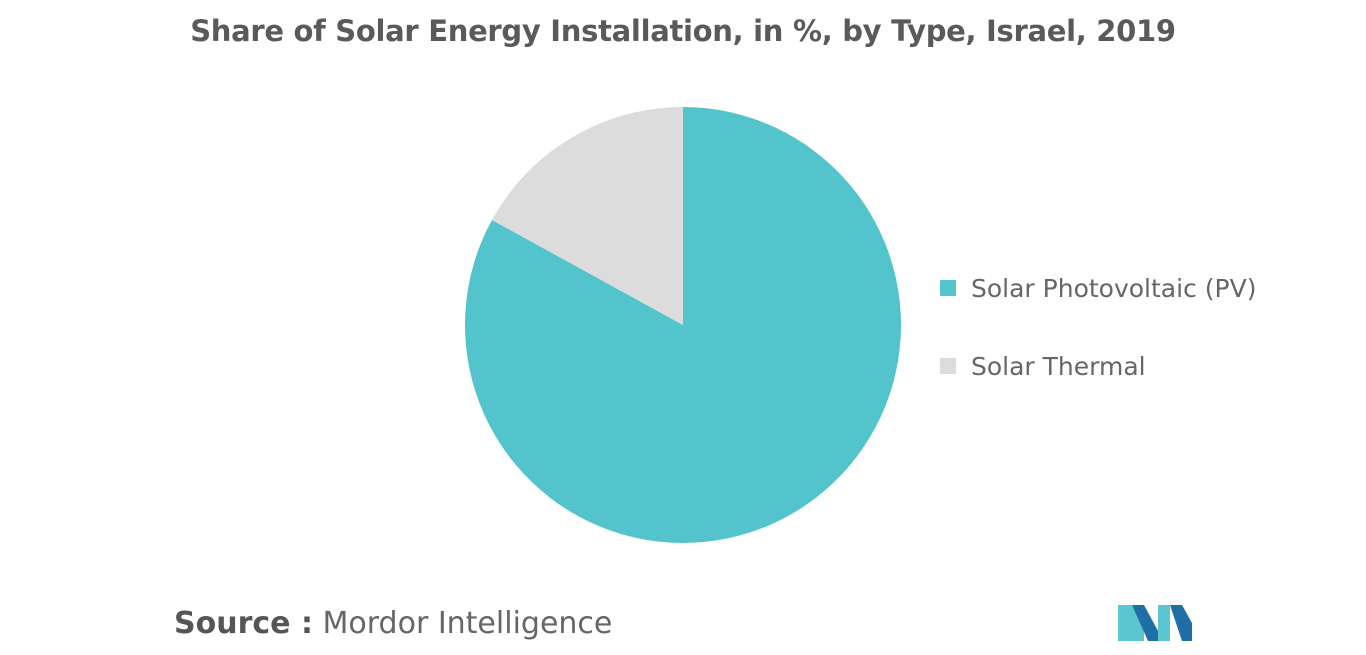 Image resolution: width=1366 pixels, height=655 pixels. Describe the element at coordinates (948, 288) in the screenshot. I see `legend-swatch-pv` at that location.